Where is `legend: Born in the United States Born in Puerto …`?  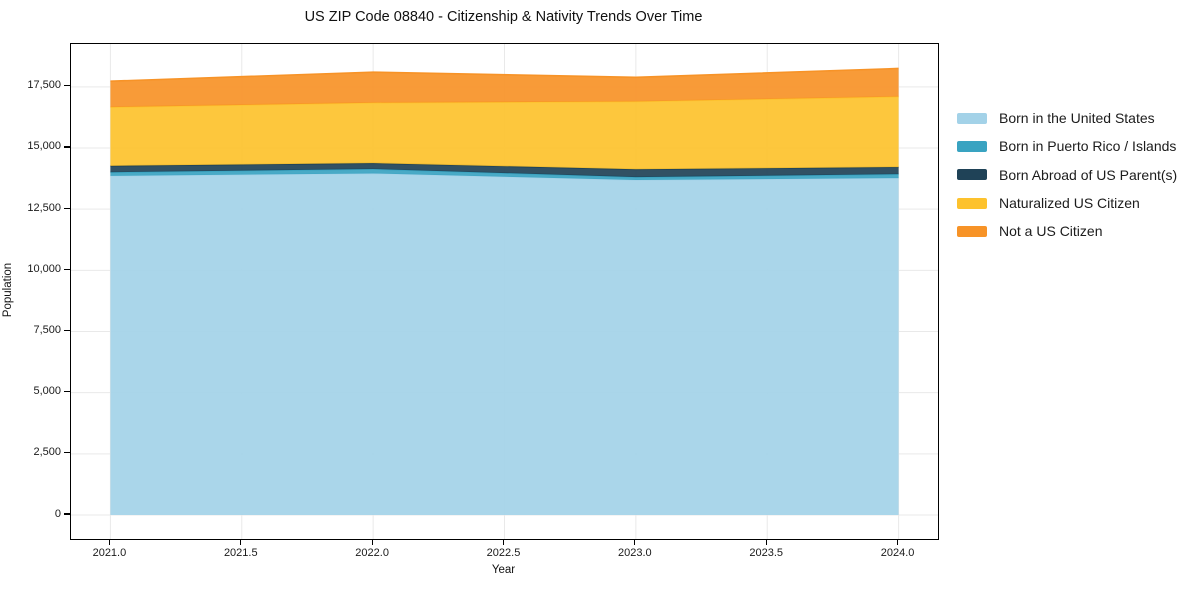 legend: Born in the United States Born in Puerto … is located at coordinates (1067, 174).